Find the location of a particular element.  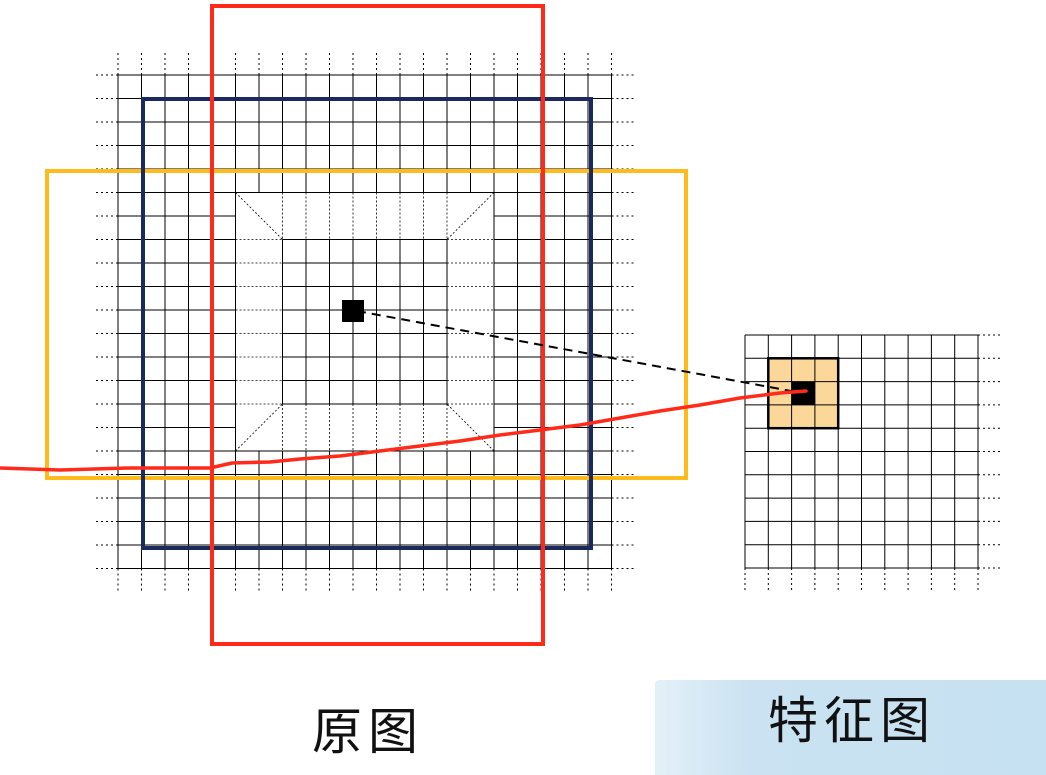

caption-highlight-band is located at coordinates (850, 727).